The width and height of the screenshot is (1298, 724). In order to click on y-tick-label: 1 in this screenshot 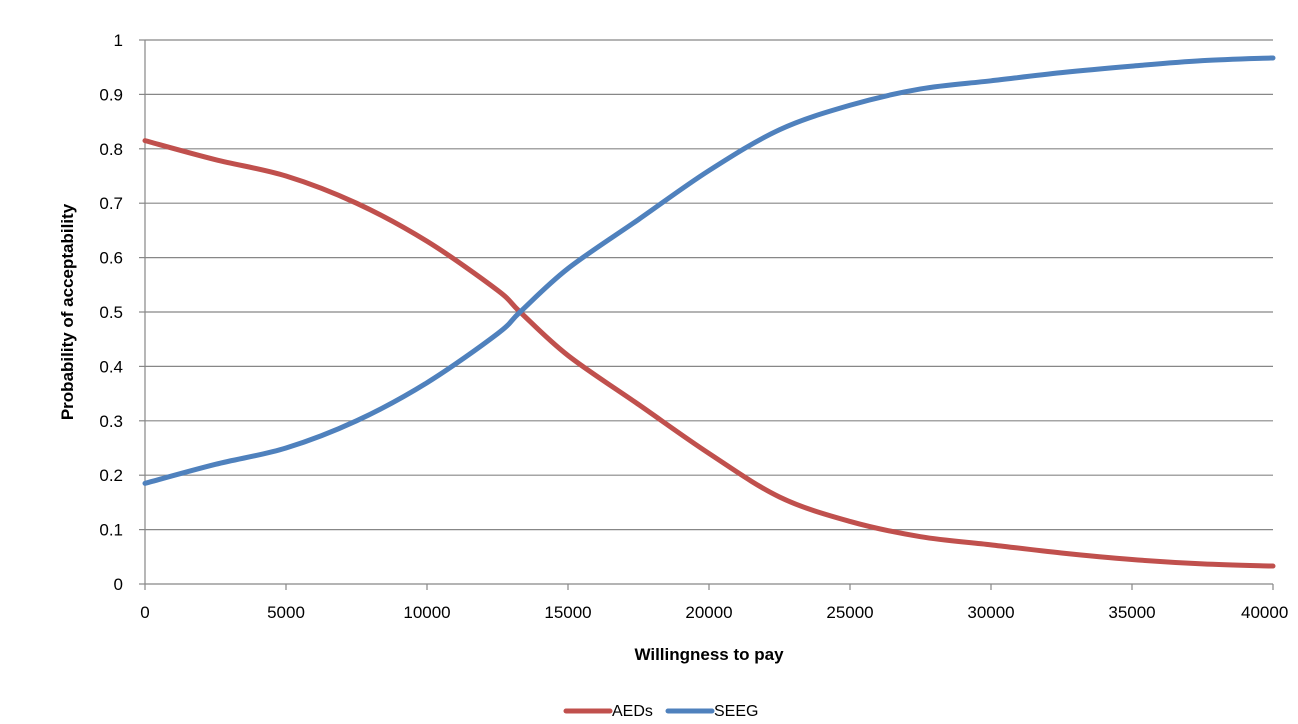, I will do `click(118, 40)`.